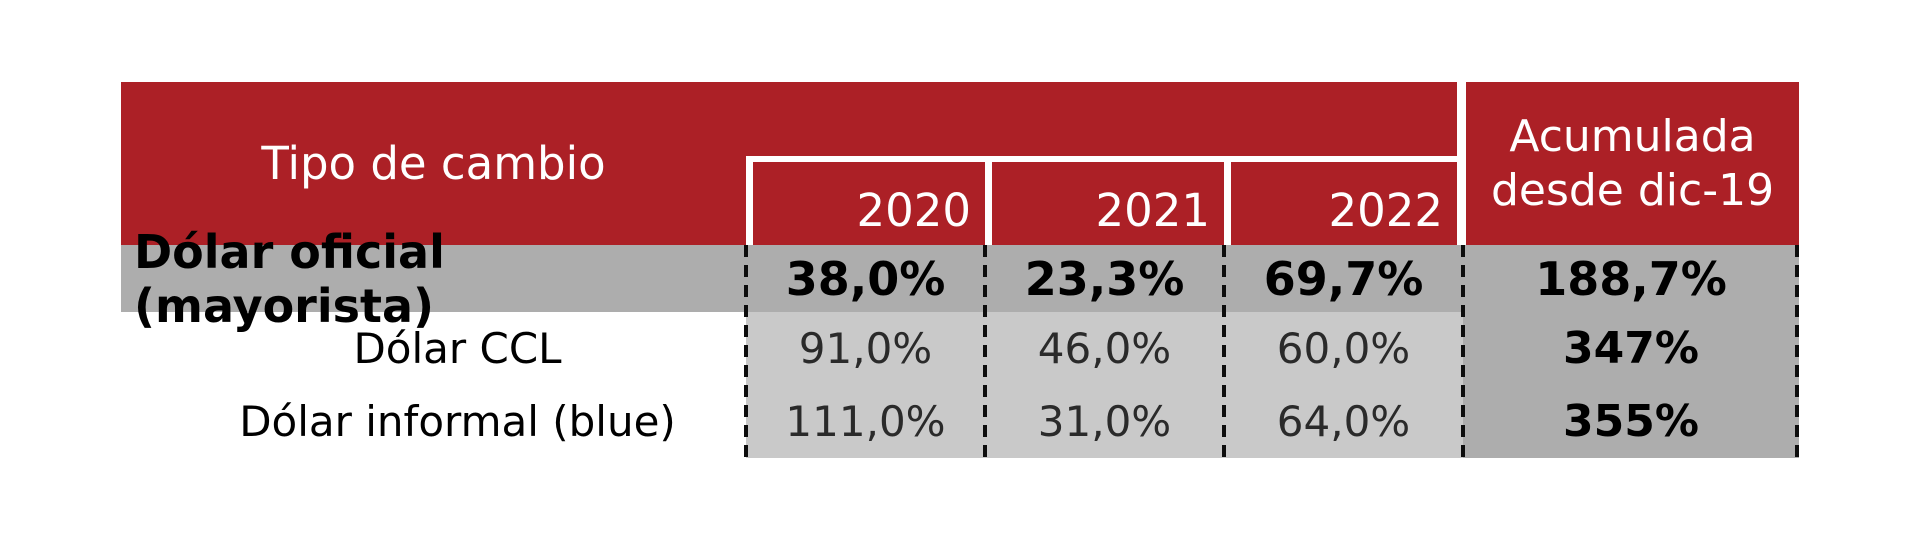 The image size is (1920, 548). I want to click on year-header-2022: 2022, so click(1340, 203).